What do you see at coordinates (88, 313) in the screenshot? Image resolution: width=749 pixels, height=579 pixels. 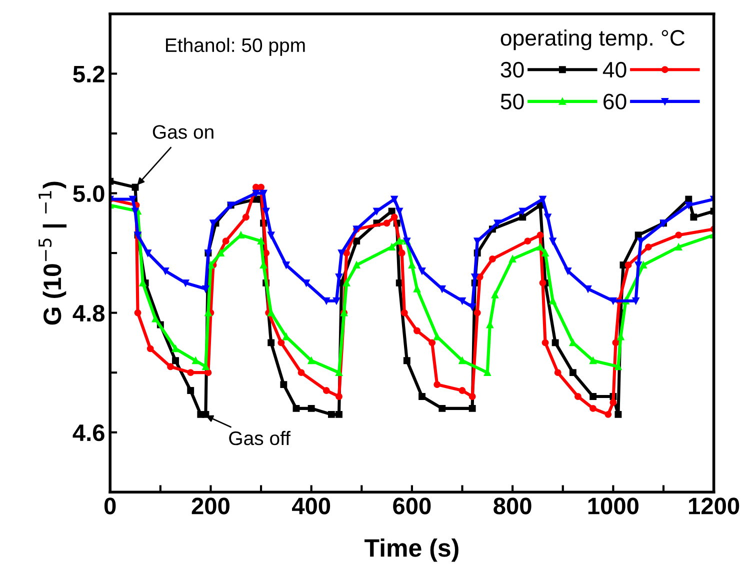 I see `y-tick-label: 4.8` at bounding box center [88, 313].